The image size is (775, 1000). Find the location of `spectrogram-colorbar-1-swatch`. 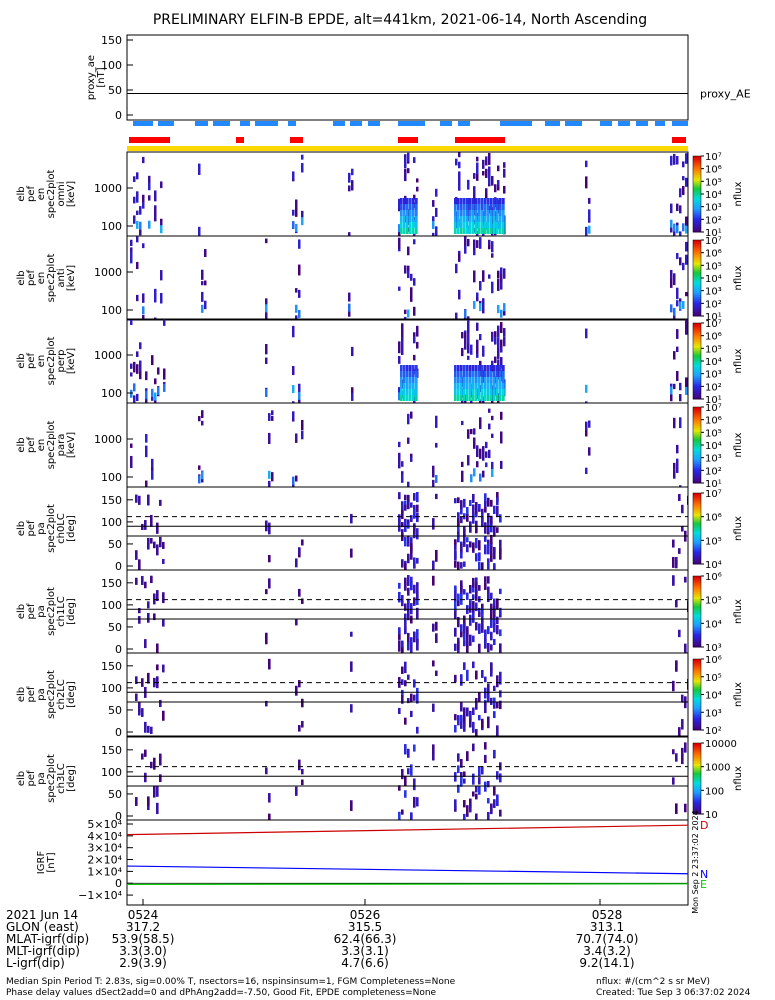

spectrogram-colorbar-1-swatch is located at coordinates (697, 302).